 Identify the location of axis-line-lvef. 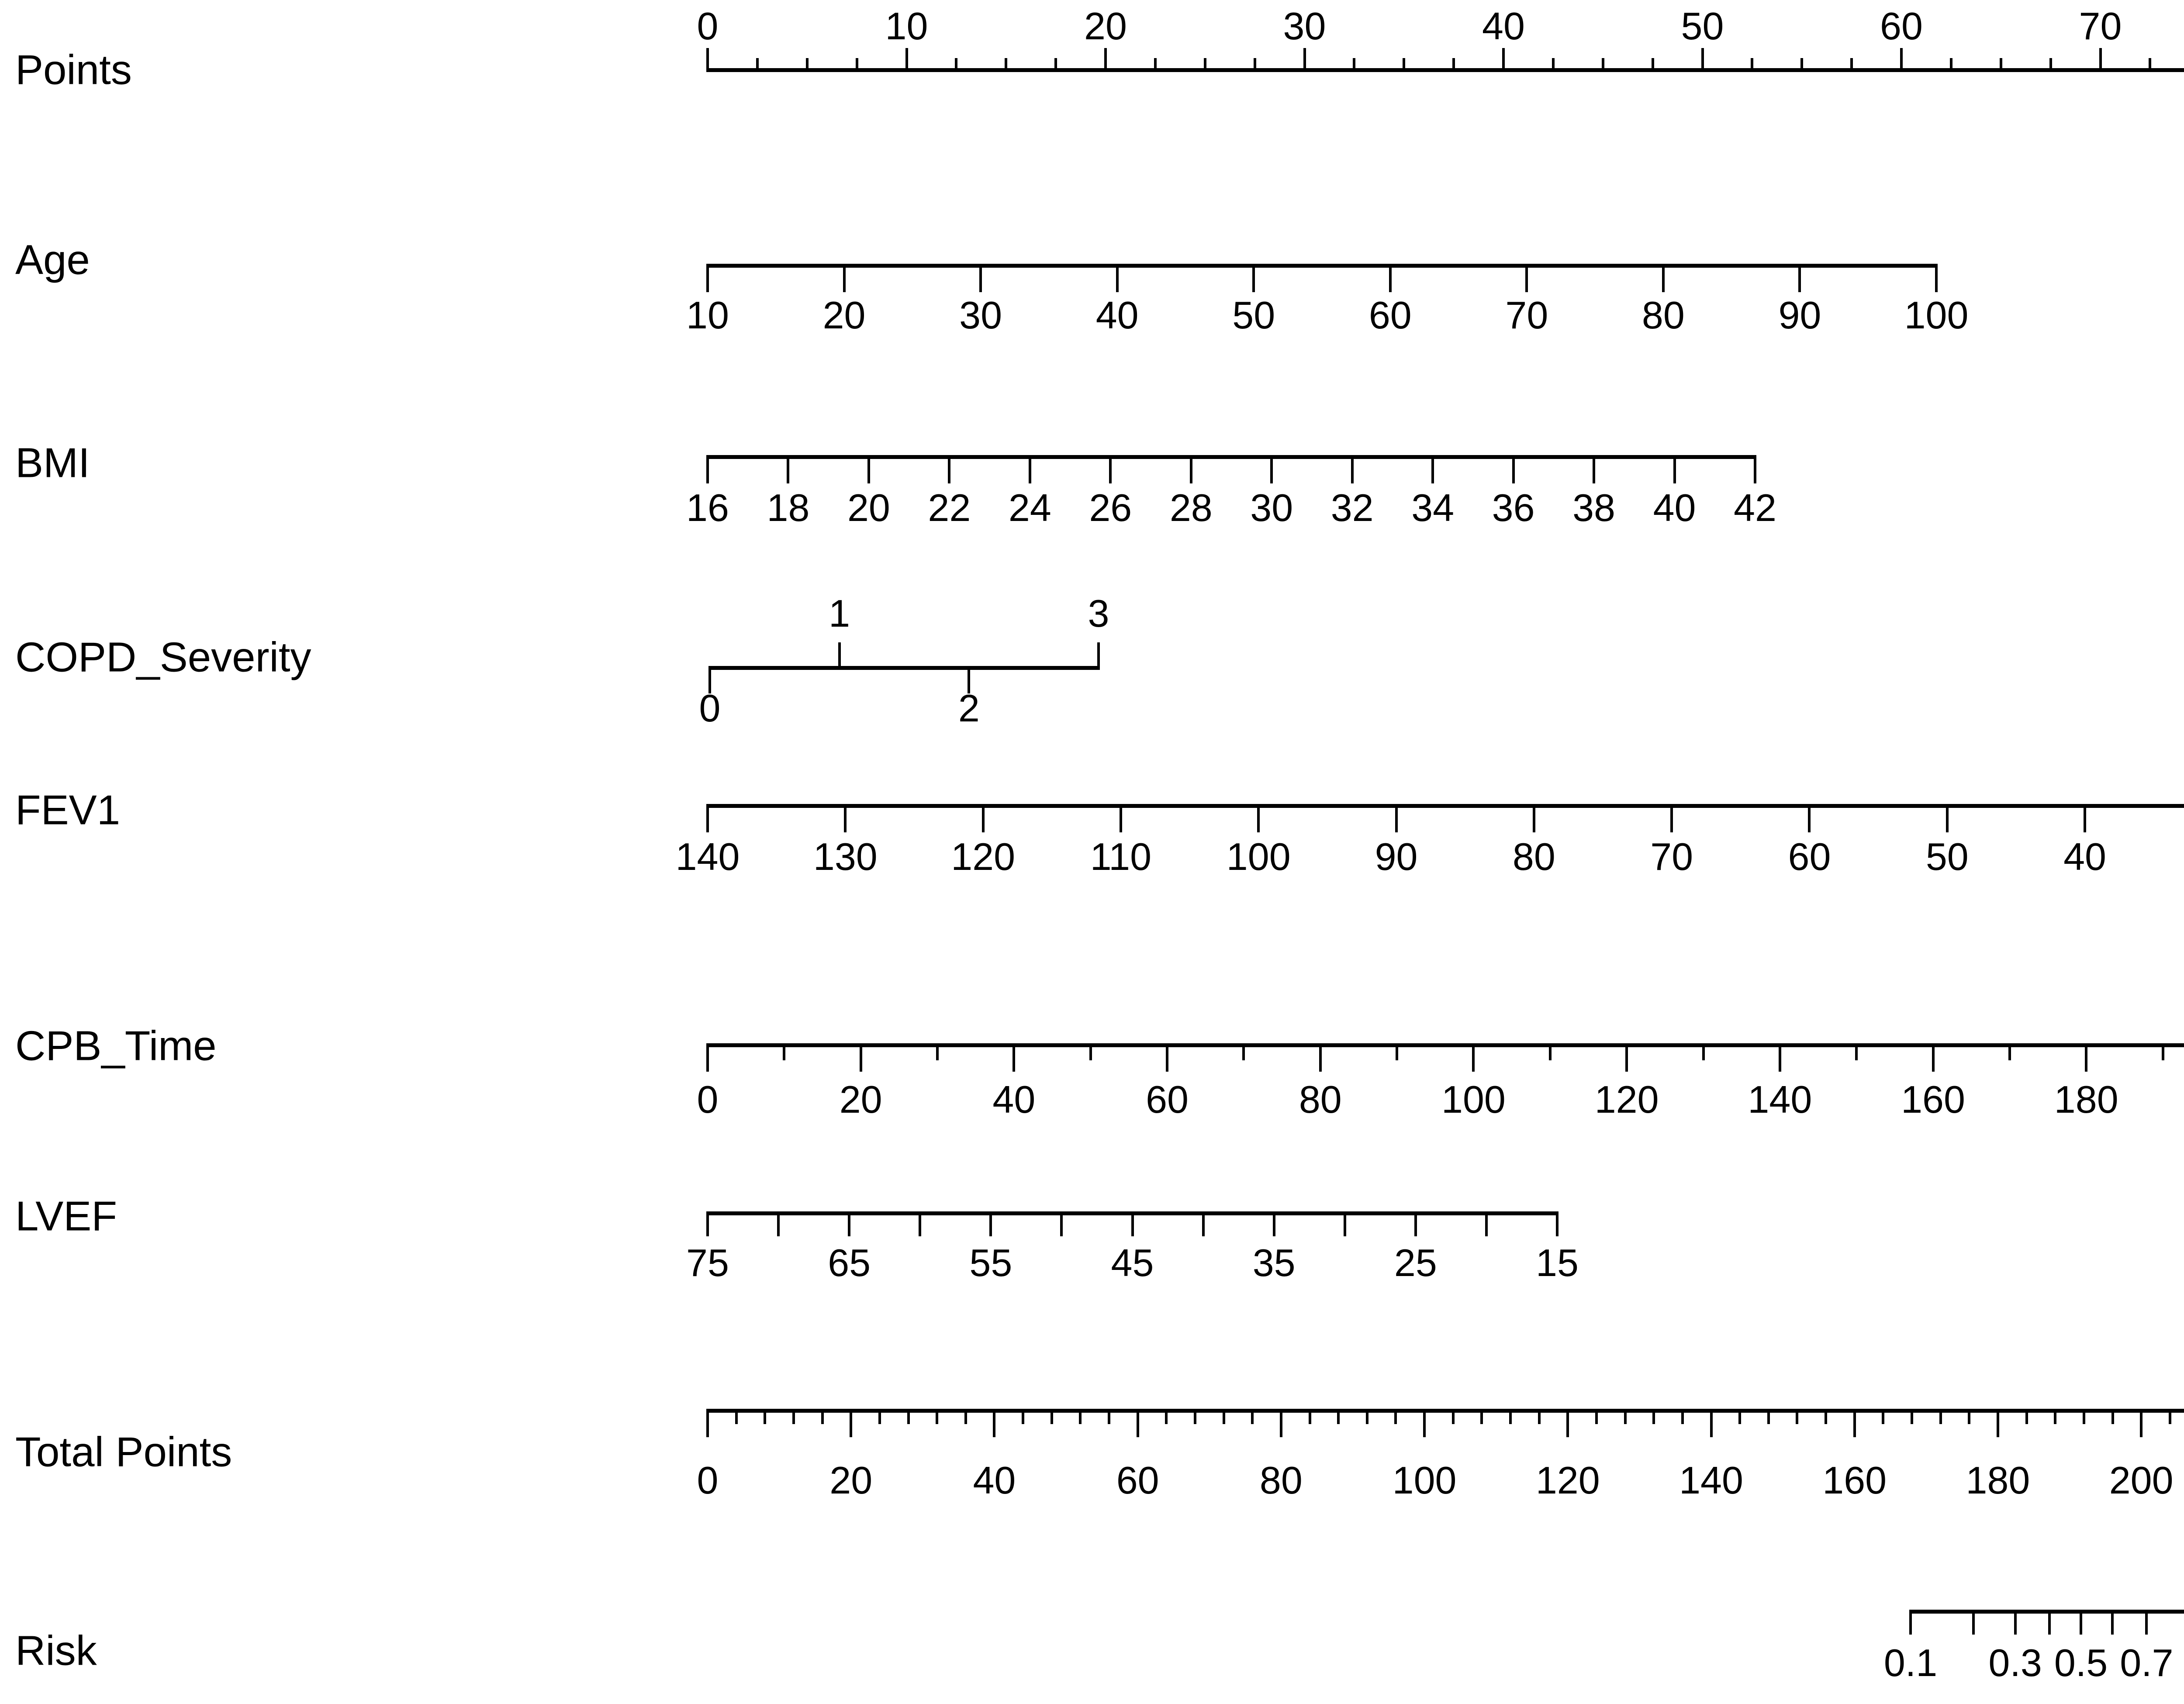
(1132, 1213).